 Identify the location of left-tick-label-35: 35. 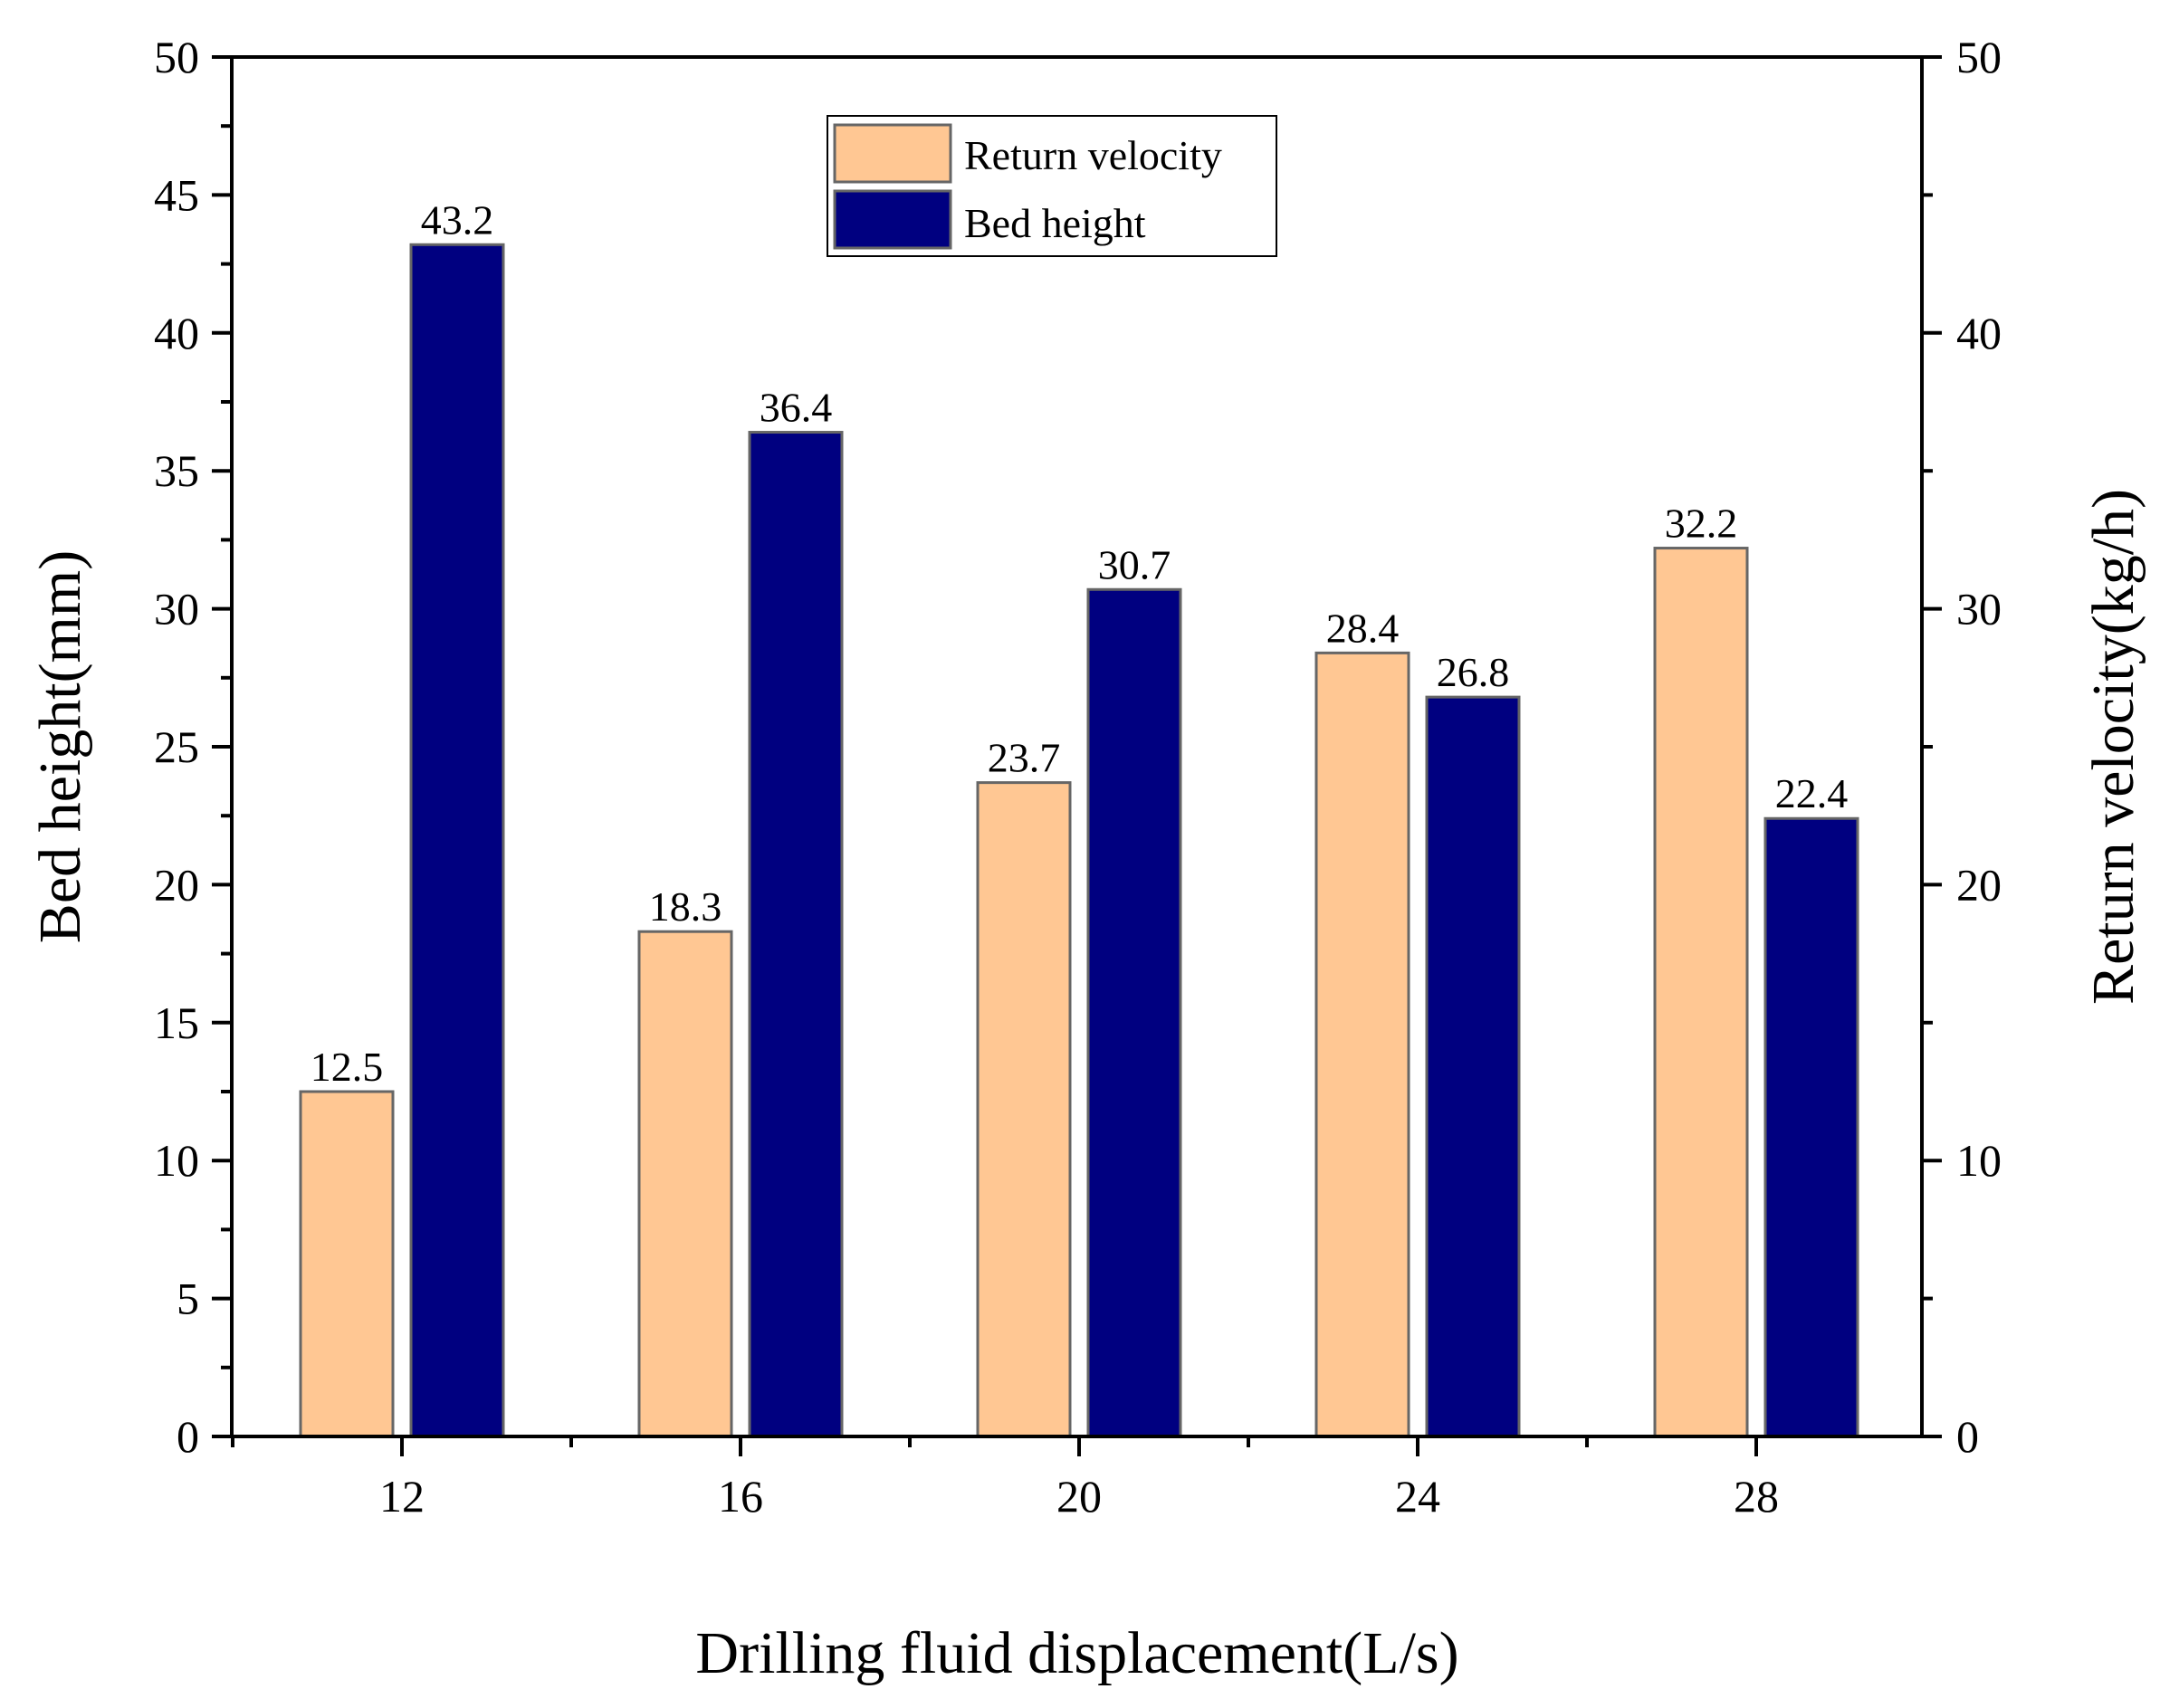
(176, 471).